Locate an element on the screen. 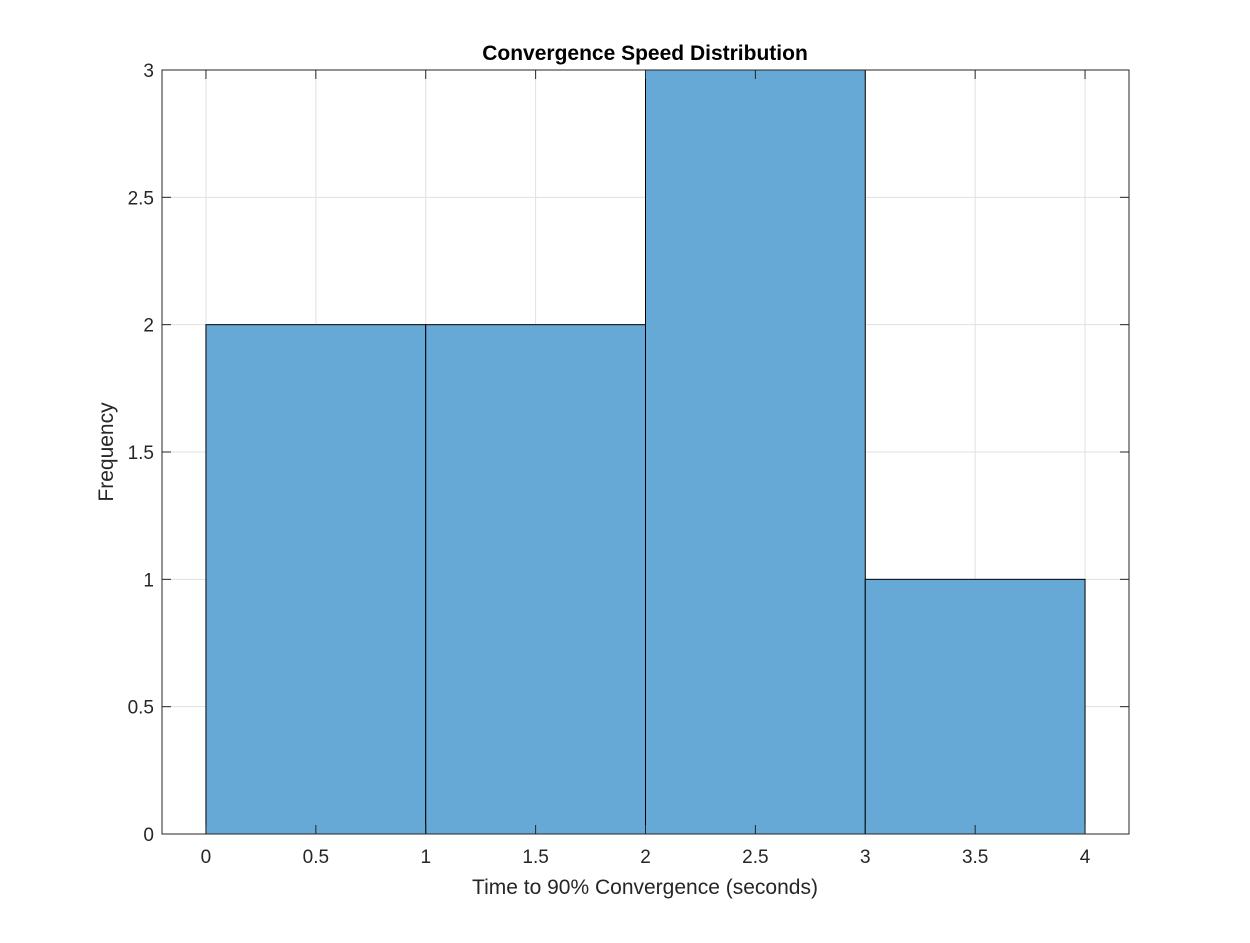 This screenshot has height=943, width=1250. y-tick-label: 1 is located at coordinates (148, 580).